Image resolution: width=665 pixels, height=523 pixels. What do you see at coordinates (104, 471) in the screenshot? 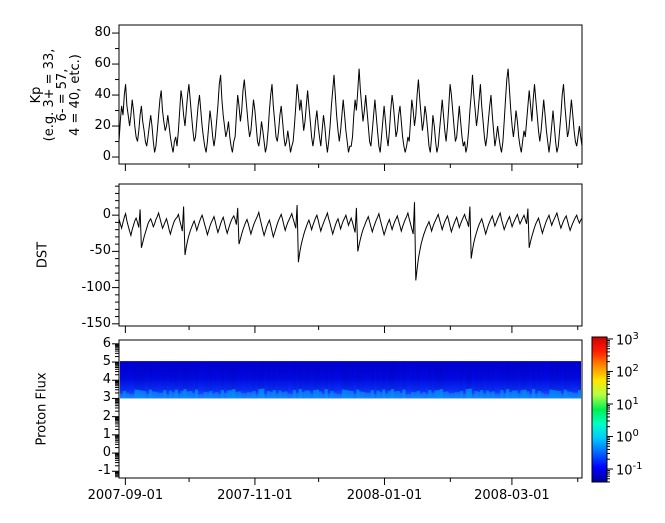
I see `y-tick-label: -1` at bounding box center [104, 471].